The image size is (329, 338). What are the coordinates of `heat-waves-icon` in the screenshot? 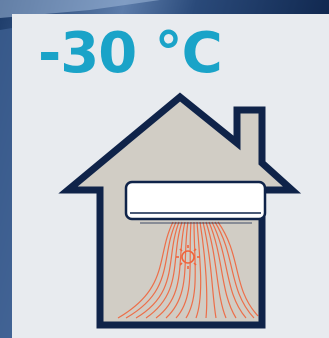 It's located at (188, 270).